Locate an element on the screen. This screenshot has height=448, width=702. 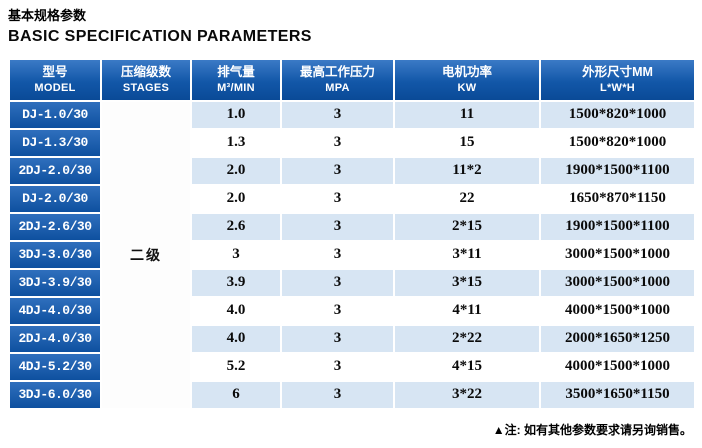
column-header-zh: 最高工作压力 is located at coordinates (337, 72).